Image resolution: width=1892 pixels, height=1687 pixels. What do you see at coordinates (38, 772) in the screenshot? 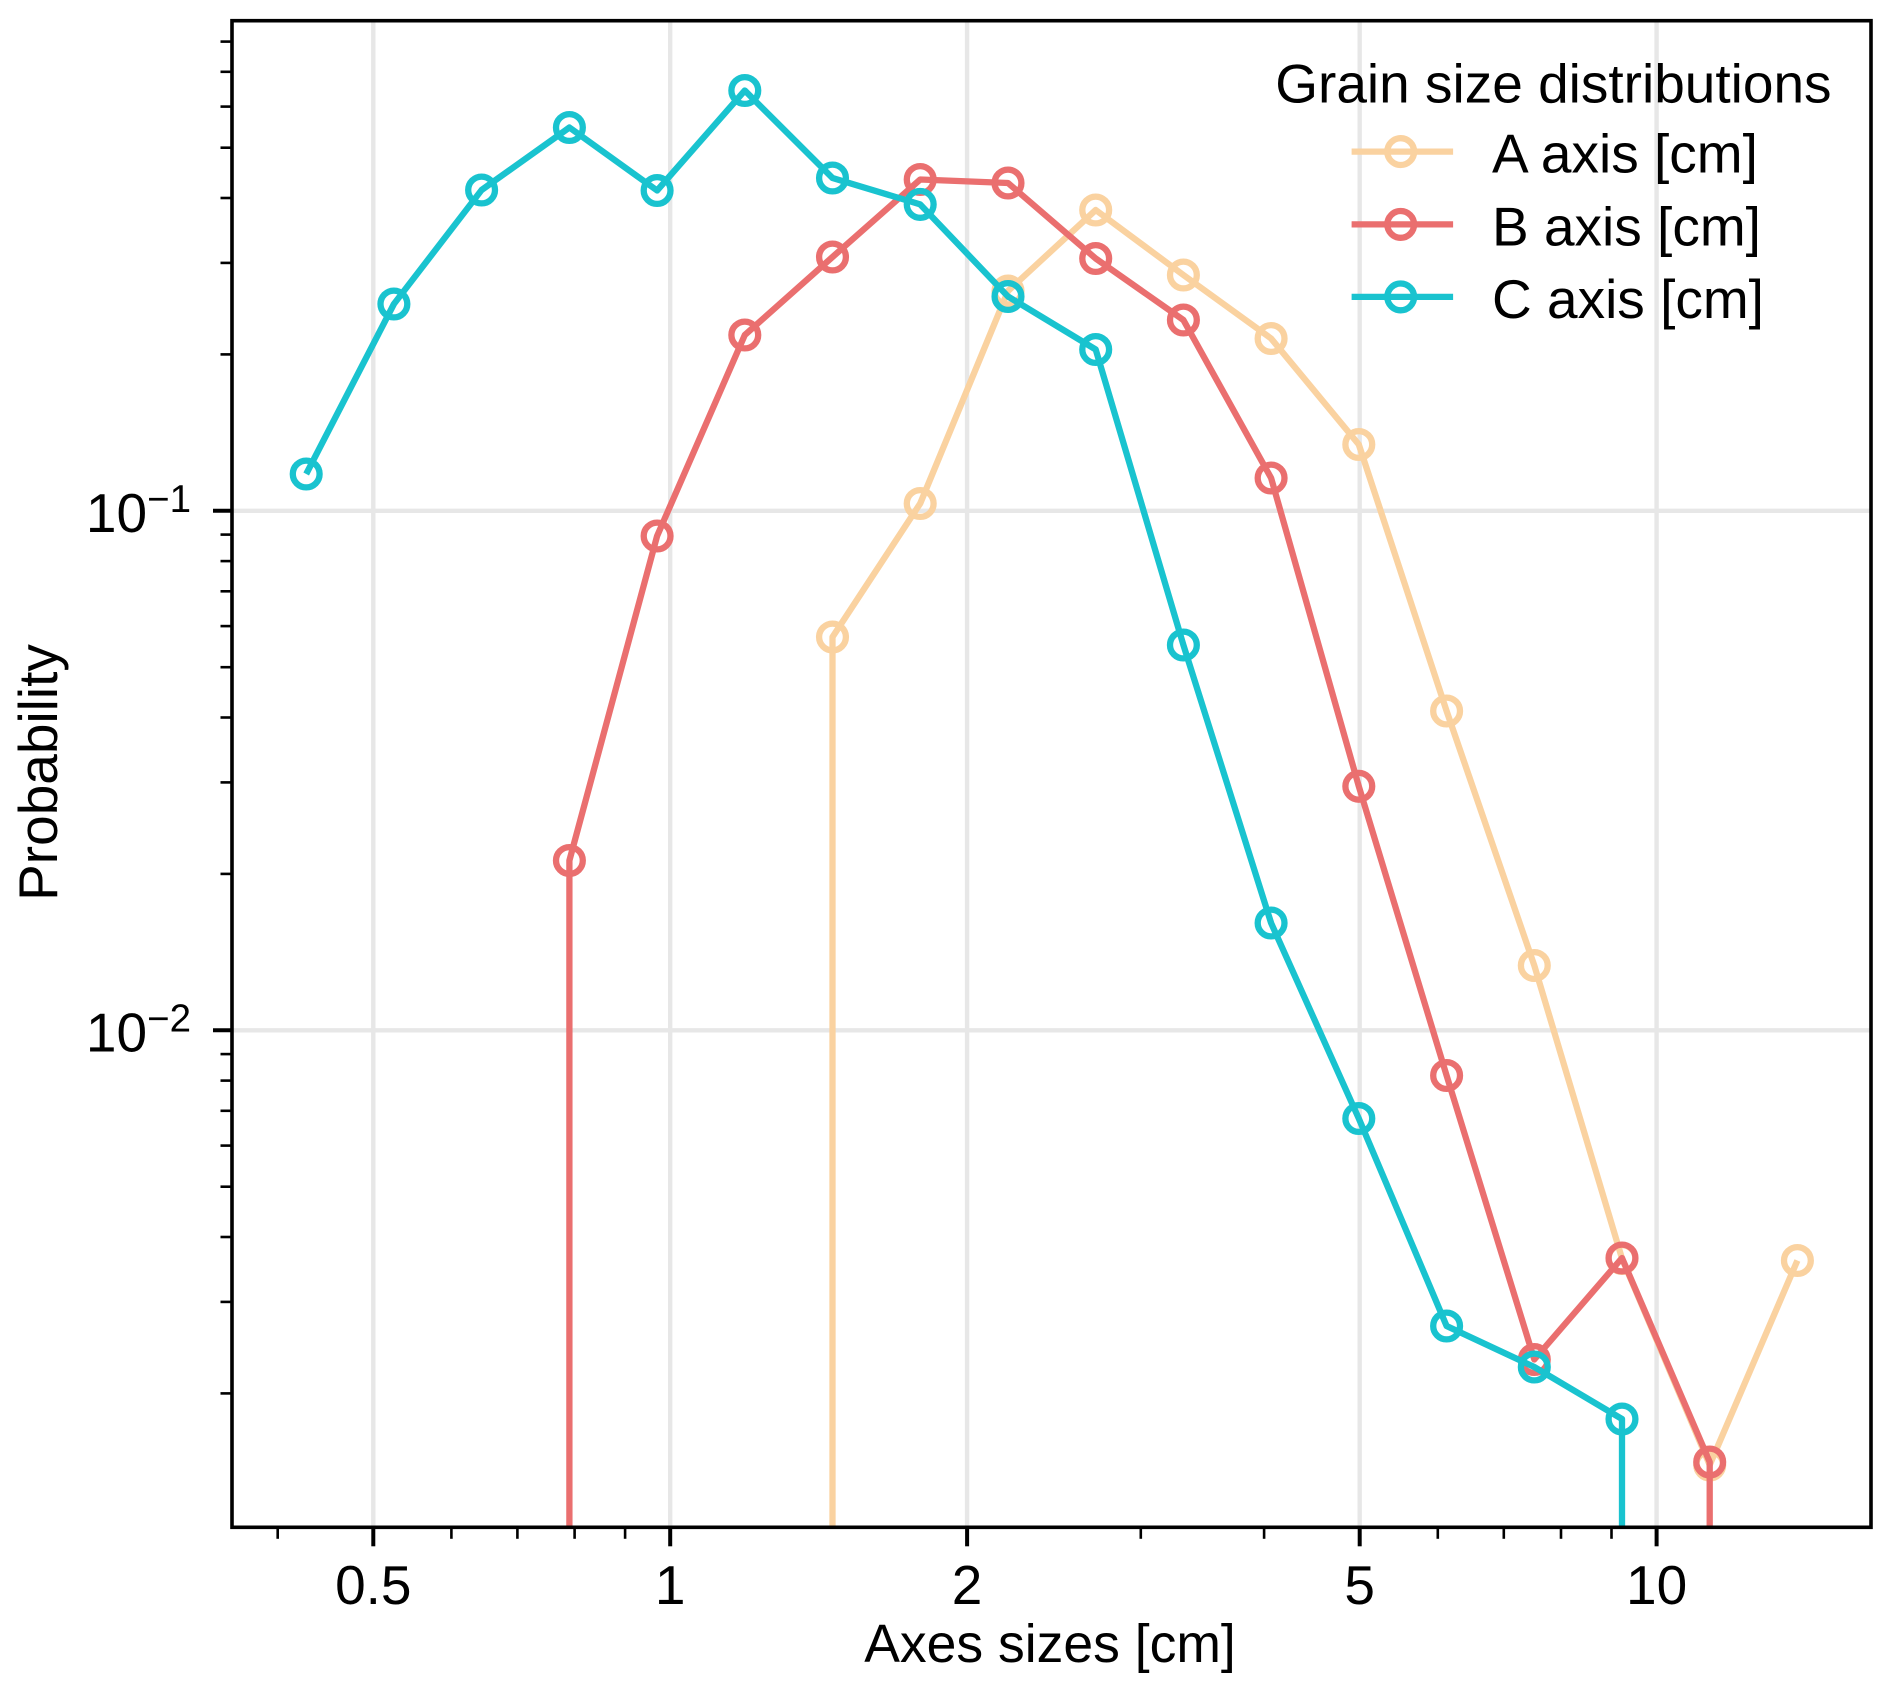
I see `svg-text: Probability` at bounding box center [38, 772].